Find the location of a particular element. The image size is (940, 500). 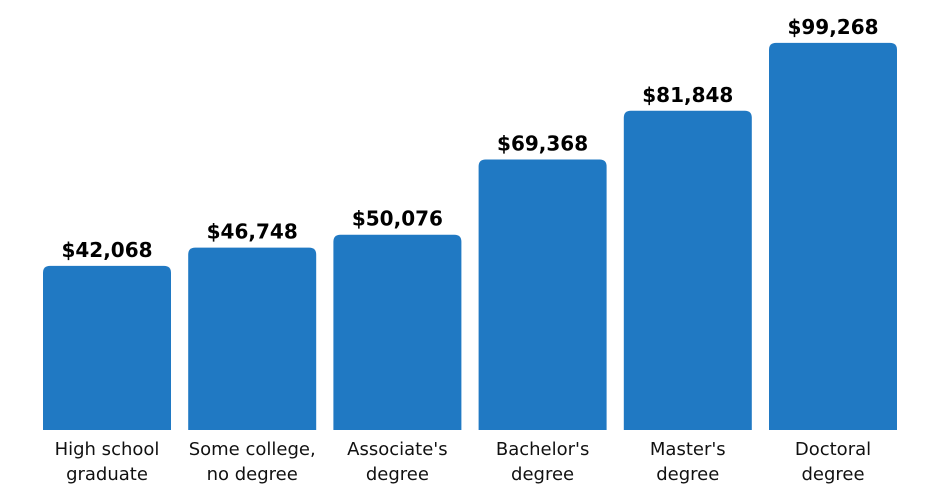

bar-value-label-3: $69,368 is located at coordinates (542, 143).